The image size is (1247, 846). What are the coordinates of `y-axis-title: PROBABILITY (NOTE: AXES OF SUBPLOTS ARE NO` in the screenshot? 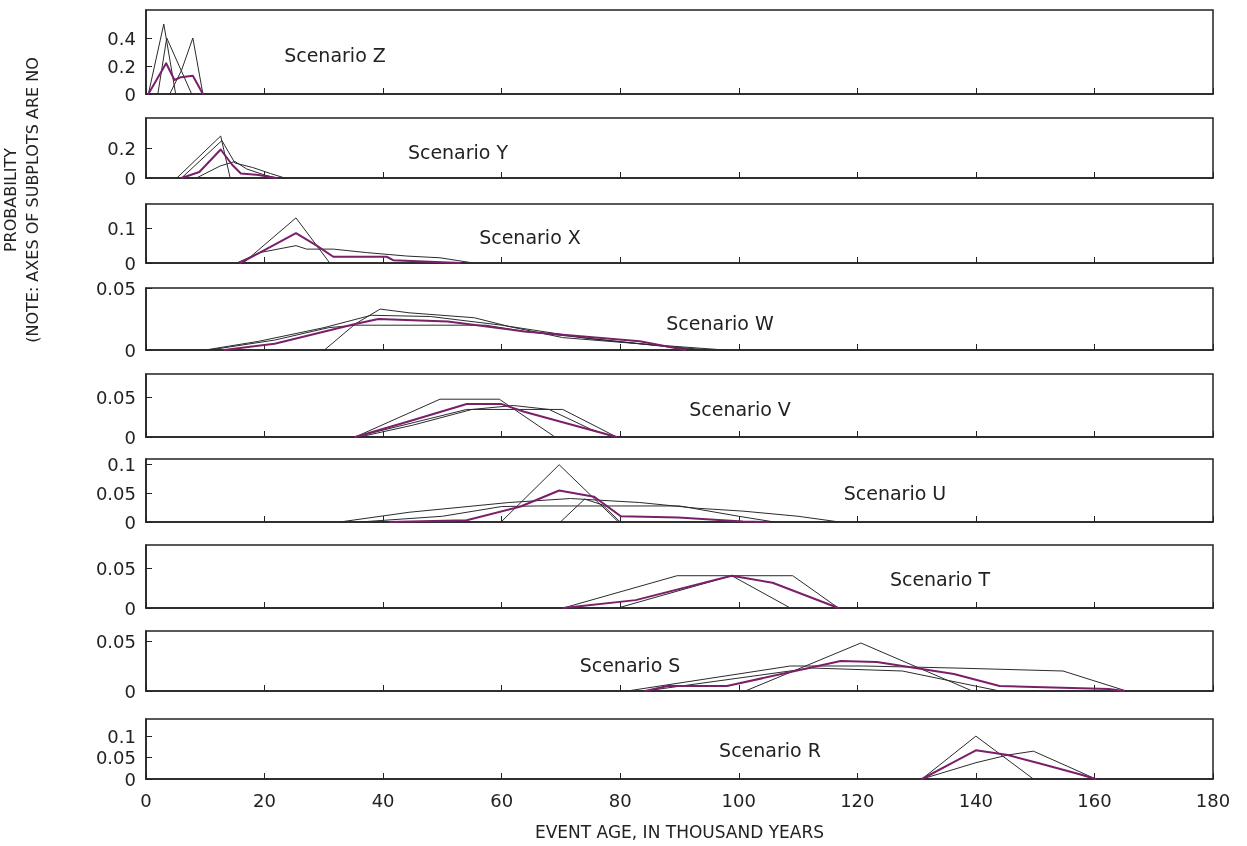 It's located at (21, 200).